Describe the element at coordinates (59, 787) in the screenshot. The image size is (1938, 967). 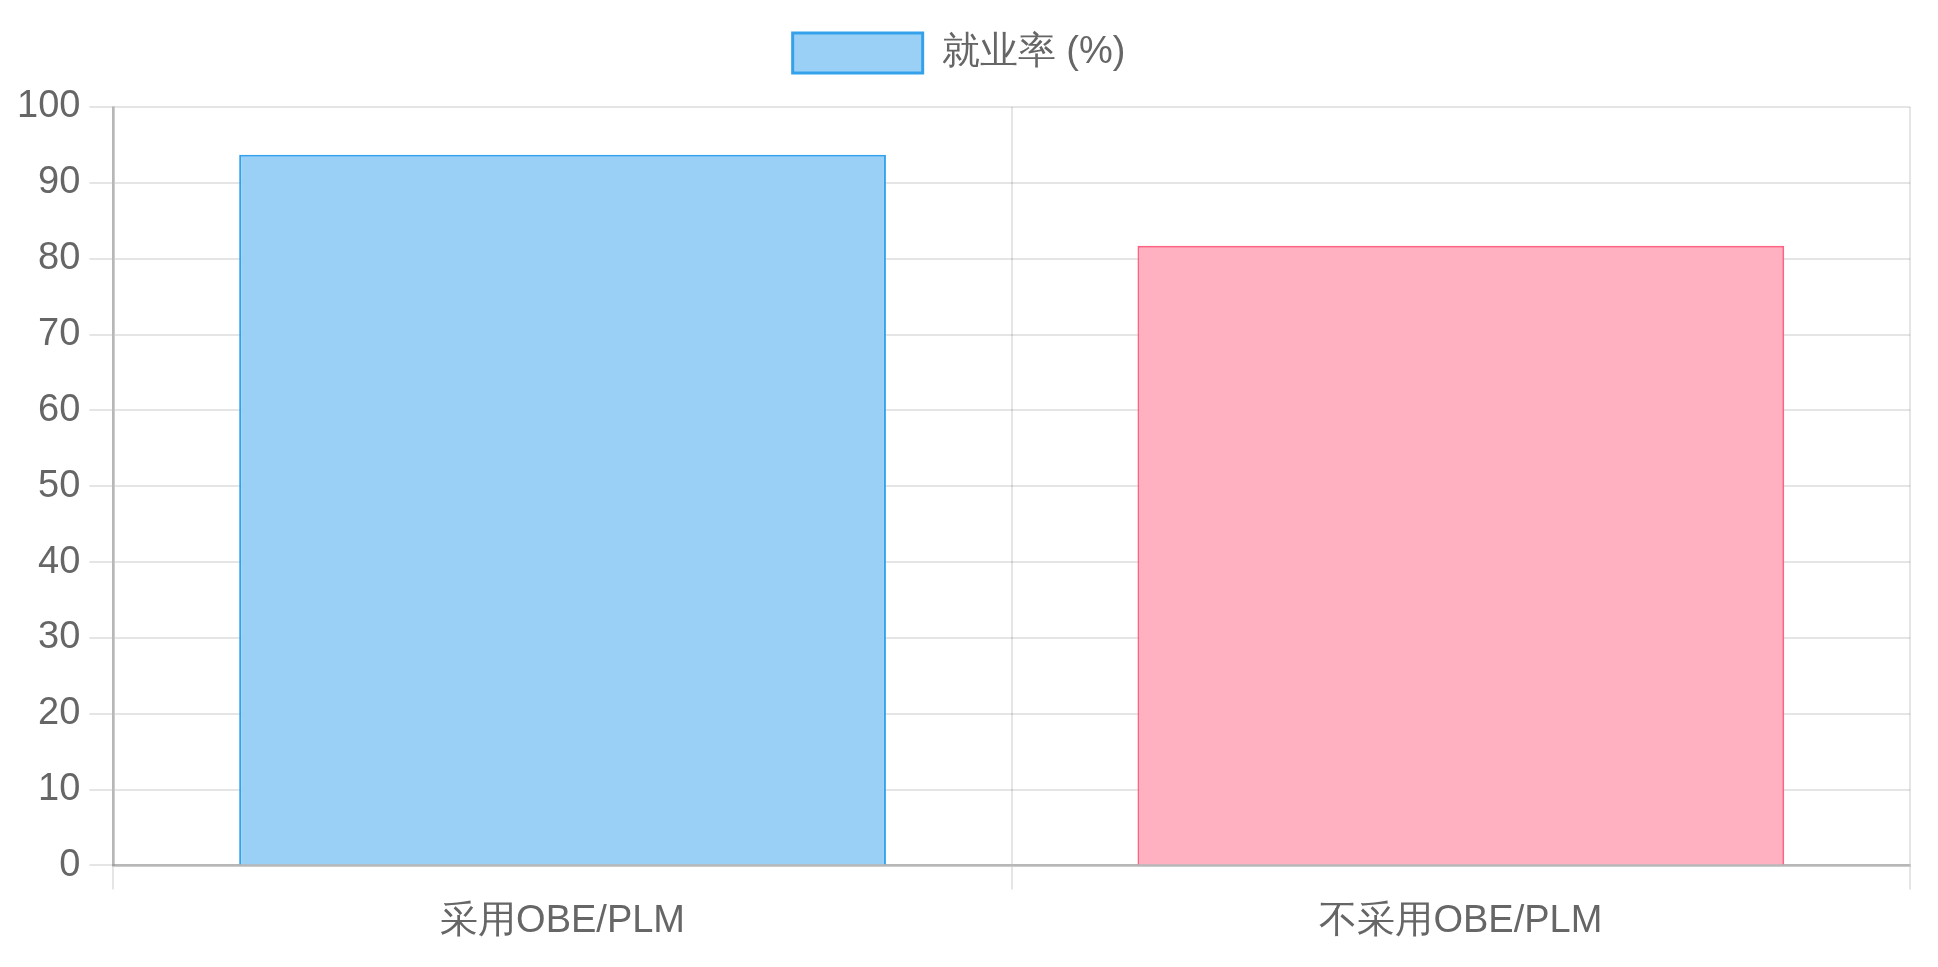
I see `y-tick-label: 10` at that location.